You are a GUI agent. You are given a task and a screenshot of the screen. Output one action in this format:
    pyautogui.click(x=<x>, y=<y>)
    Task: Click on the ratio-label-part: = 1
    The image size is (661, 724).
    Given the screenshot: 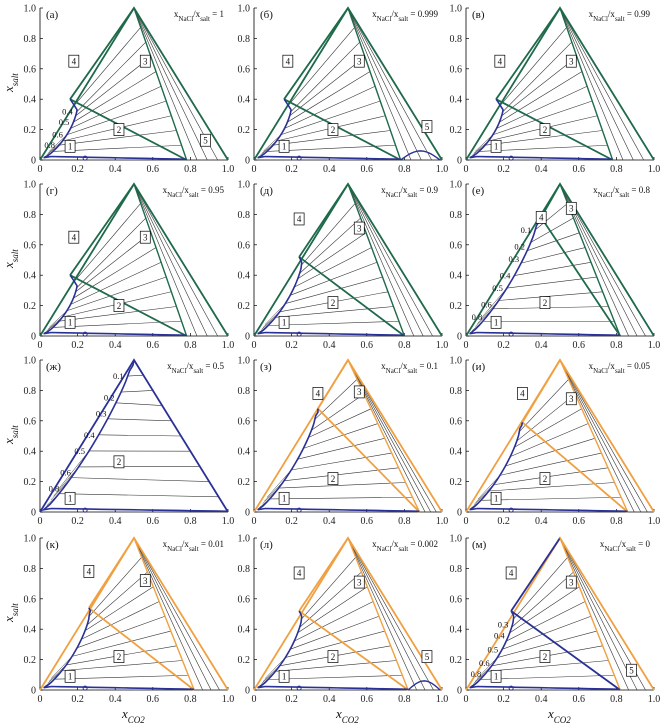 What is the action you would take?
    pyautogui.click(x=217, y=14)
    